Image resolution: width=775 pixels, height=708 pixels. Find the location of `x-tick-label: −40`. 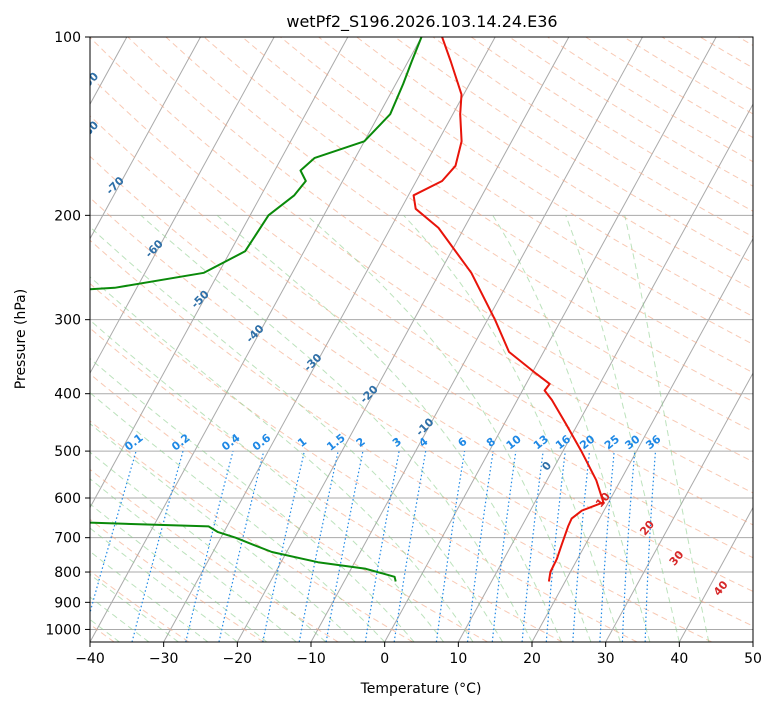

x-tick-label: −40 is located at coordinates (90, 659).